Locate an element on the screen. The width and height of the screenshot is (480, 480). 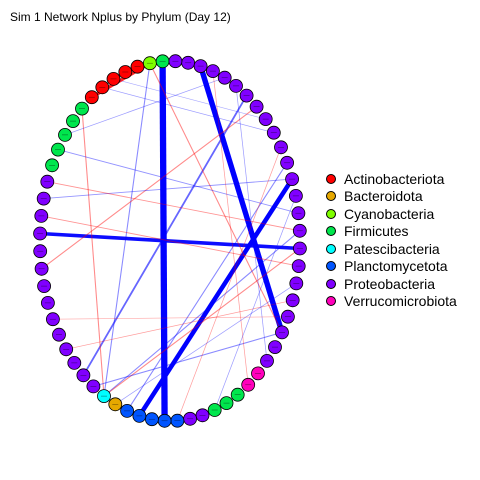
legend-label: Proteobacteria is located at coordinates (390, 283).